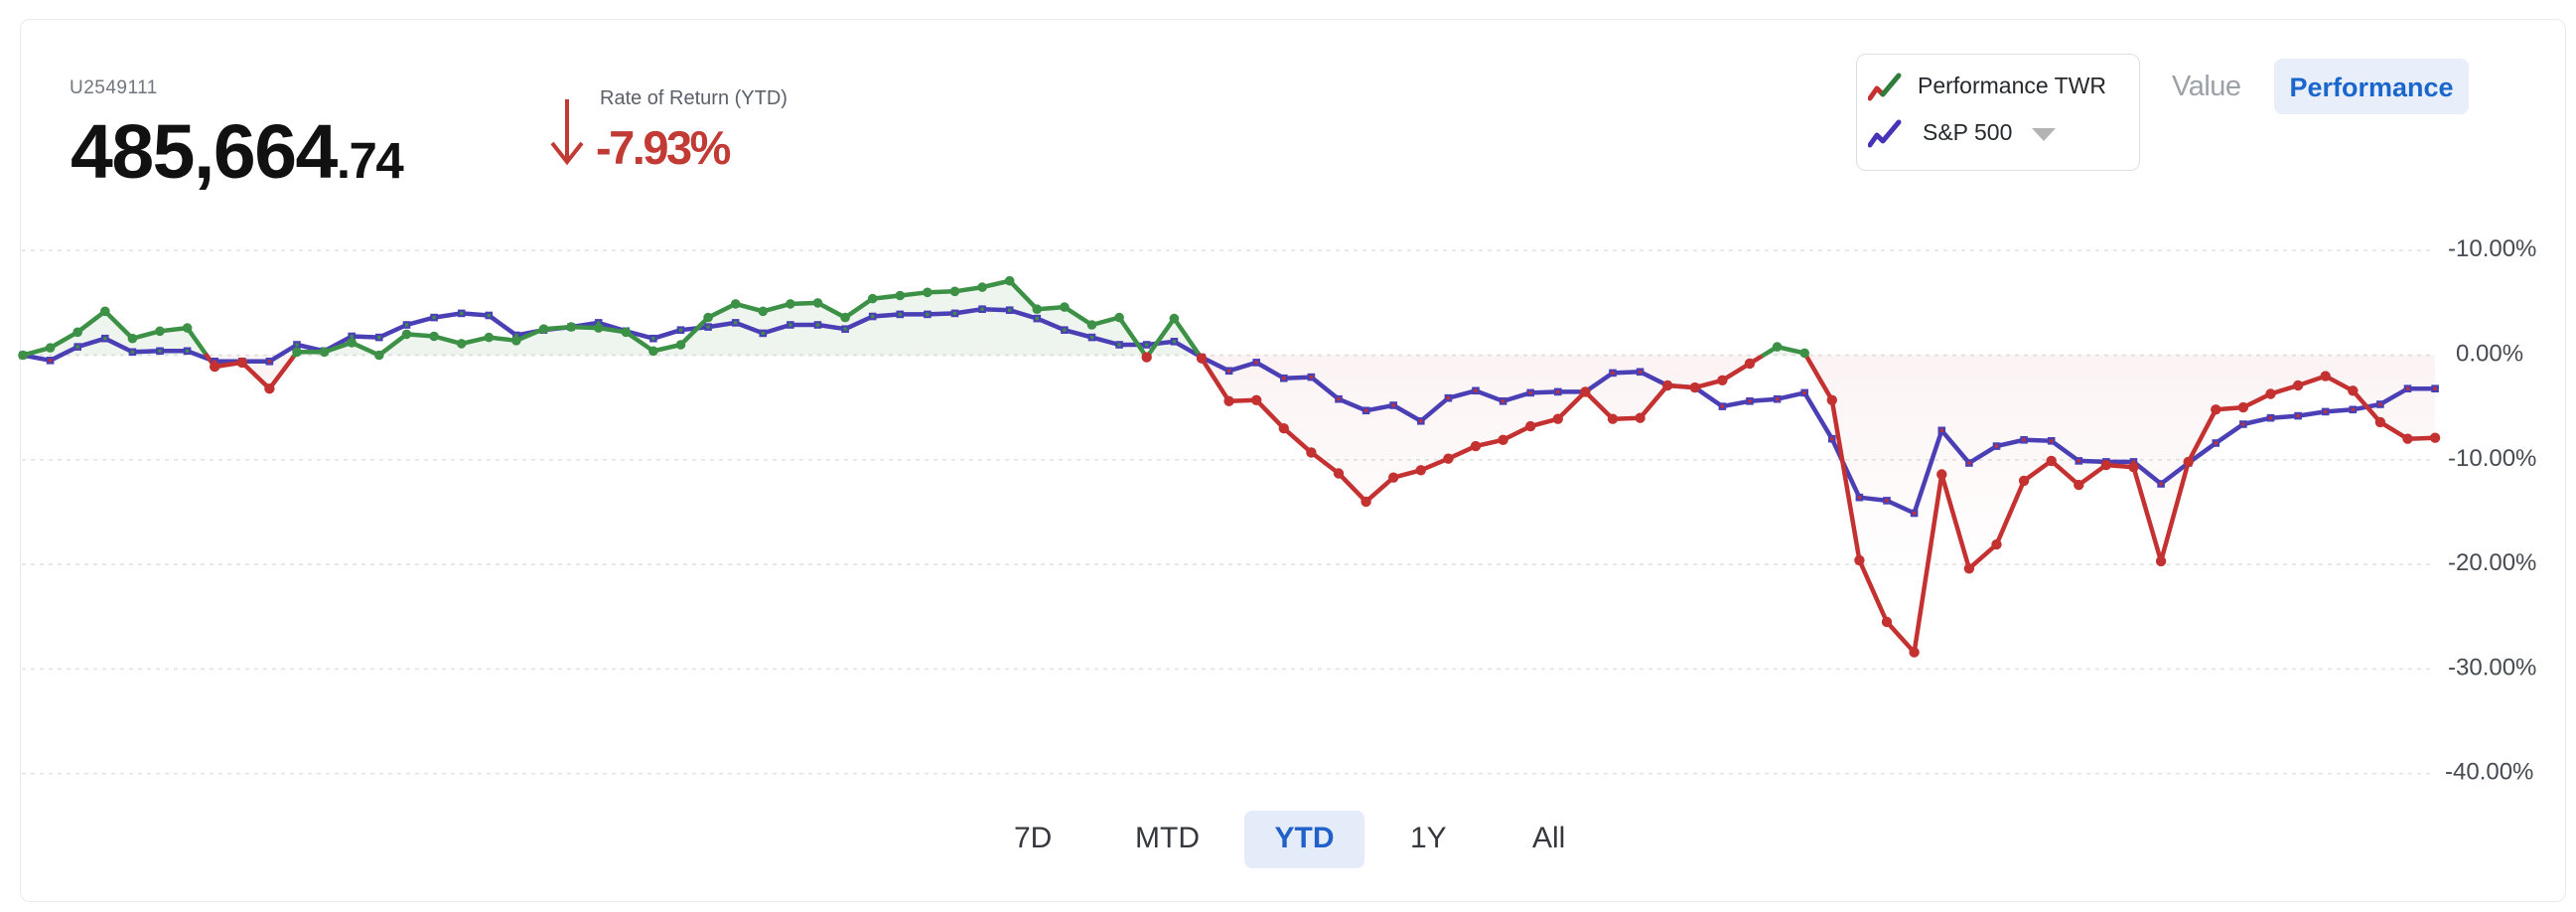 This screenshot has width=2576, height=912. I want to click on svg-text: -20.00%, so click(2492, 562).